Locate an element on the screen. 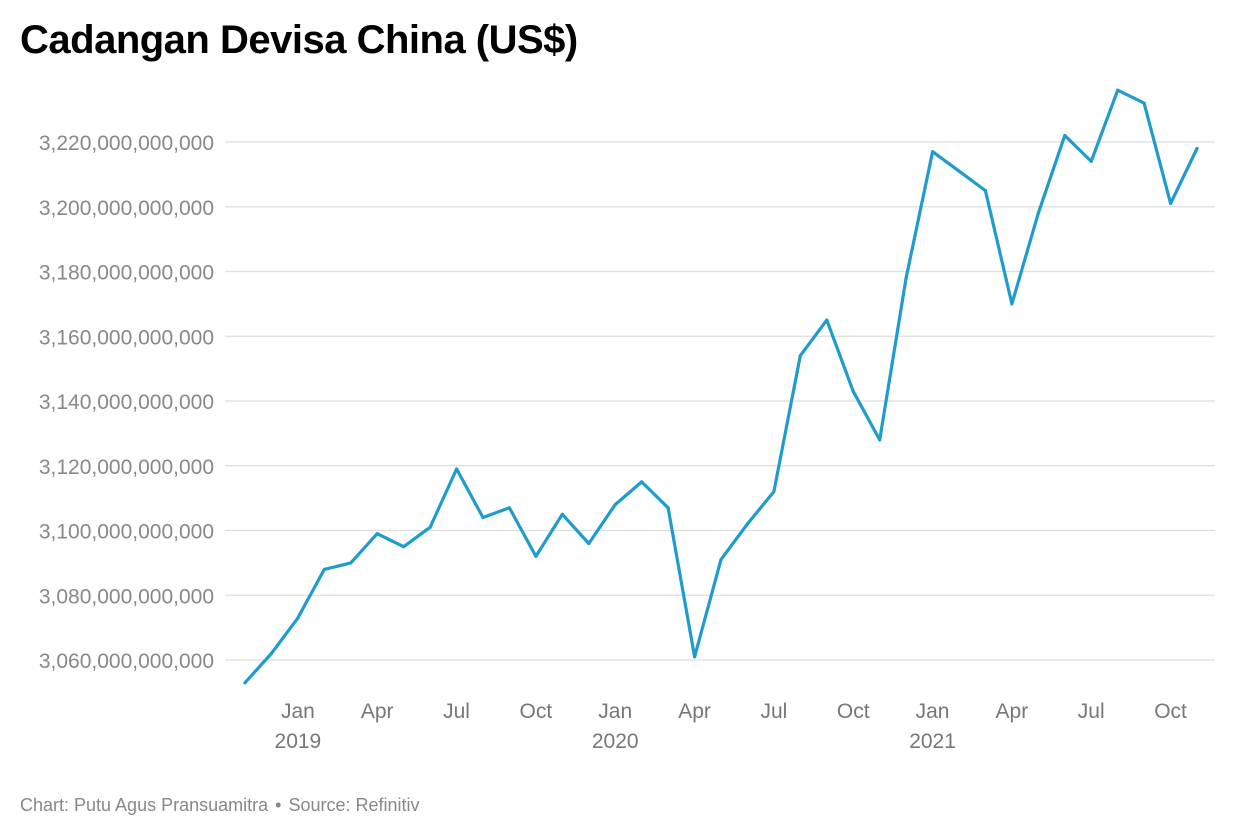 The width and height of the screenshot is (1240, 840). y-tick-label: 3,140,000,000,000 is located at coordinates (126, 402).